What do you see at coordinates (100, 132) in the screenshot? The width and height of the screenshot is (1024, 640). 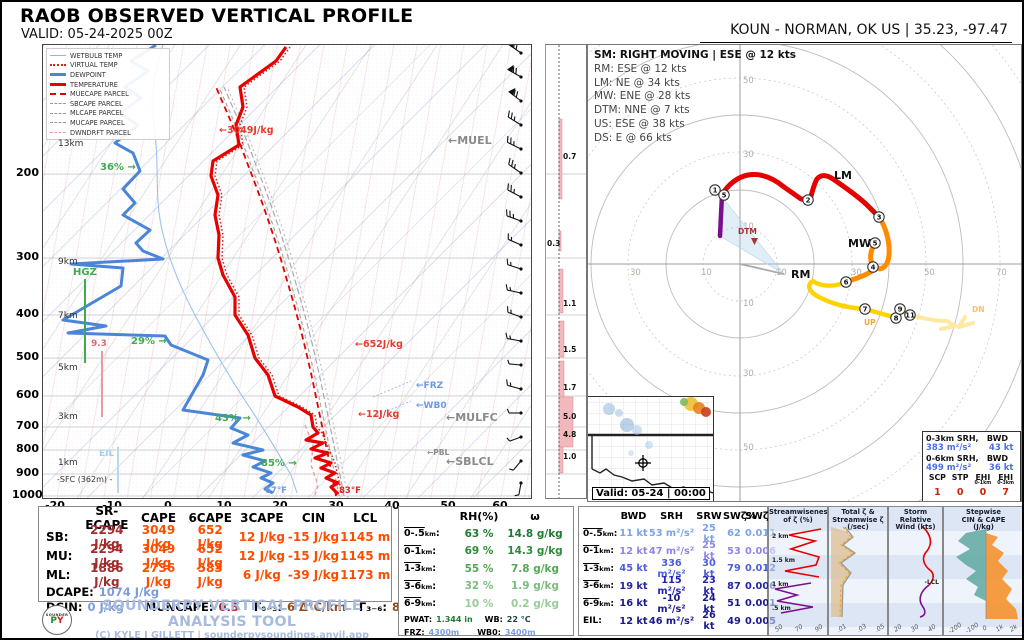 I see `legend-label: DWNDRFT PARCEL` at bounding box center [100, 132].